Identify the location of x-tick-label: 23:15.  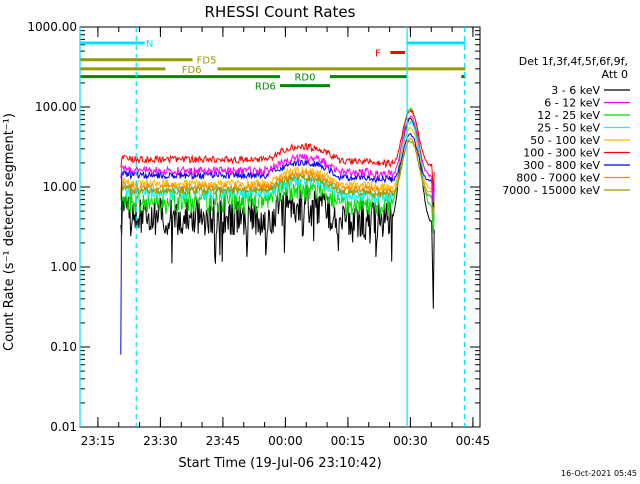
(98, 441).